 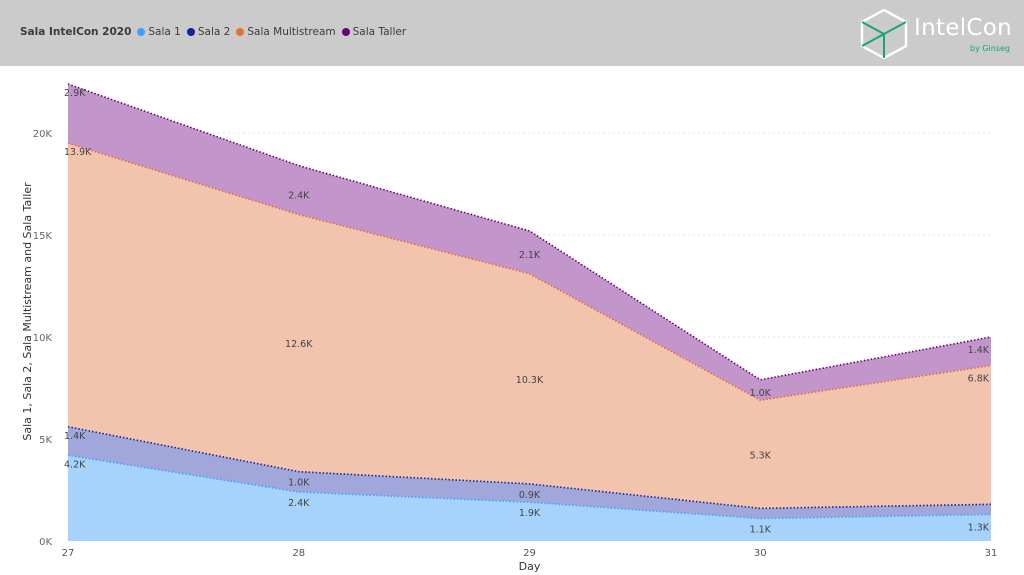 What do you see at coordinates (530, 380) in the screenshot?
I see `data-label: 10.3K` at bounding box center [530, 380].